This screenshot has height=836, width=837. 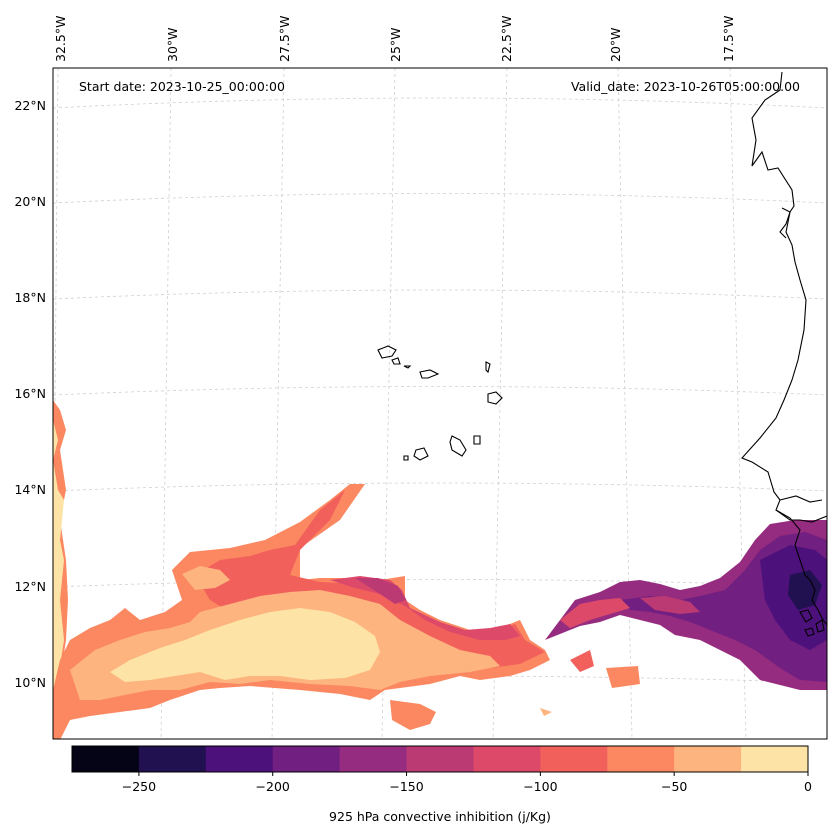 I want to click on island-santa-luzia, so click(x=407, y=367).